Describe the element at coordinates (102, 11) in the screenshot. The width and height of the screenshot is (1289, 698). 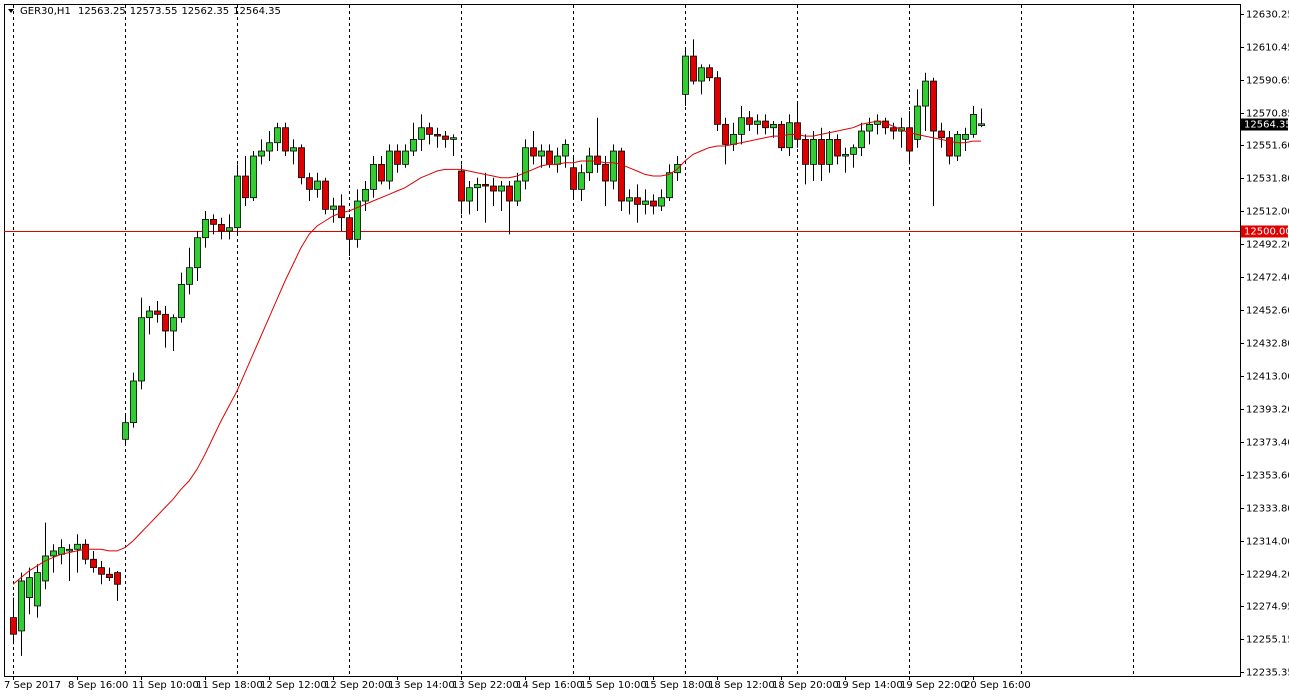
I see `last-open: 12563.25` at that location.